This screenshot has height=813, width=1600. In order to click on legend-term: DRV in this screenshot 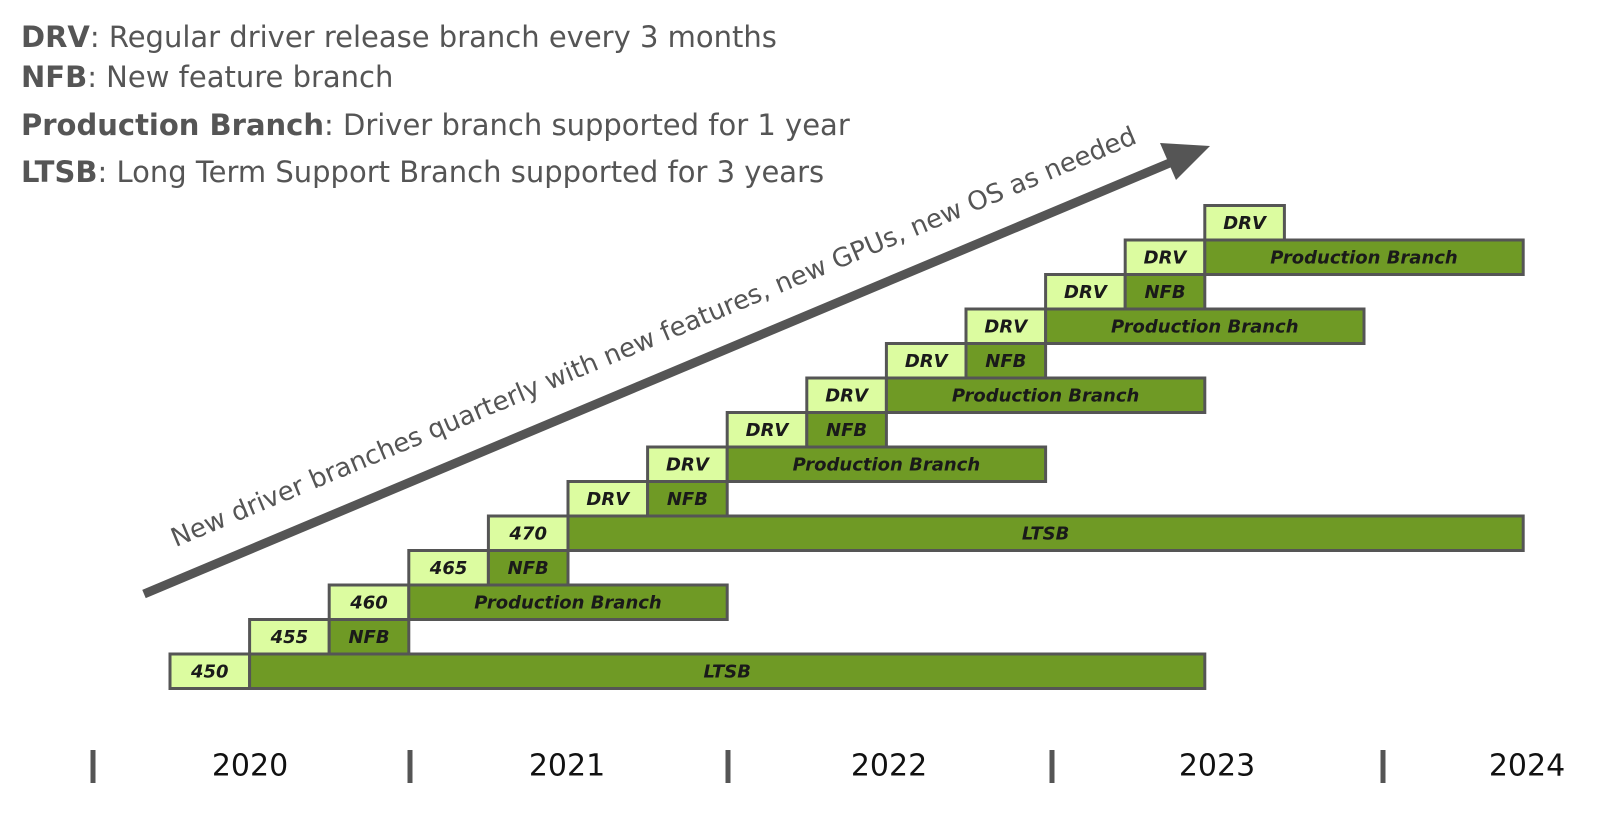, I will do `click(55, 37)`.